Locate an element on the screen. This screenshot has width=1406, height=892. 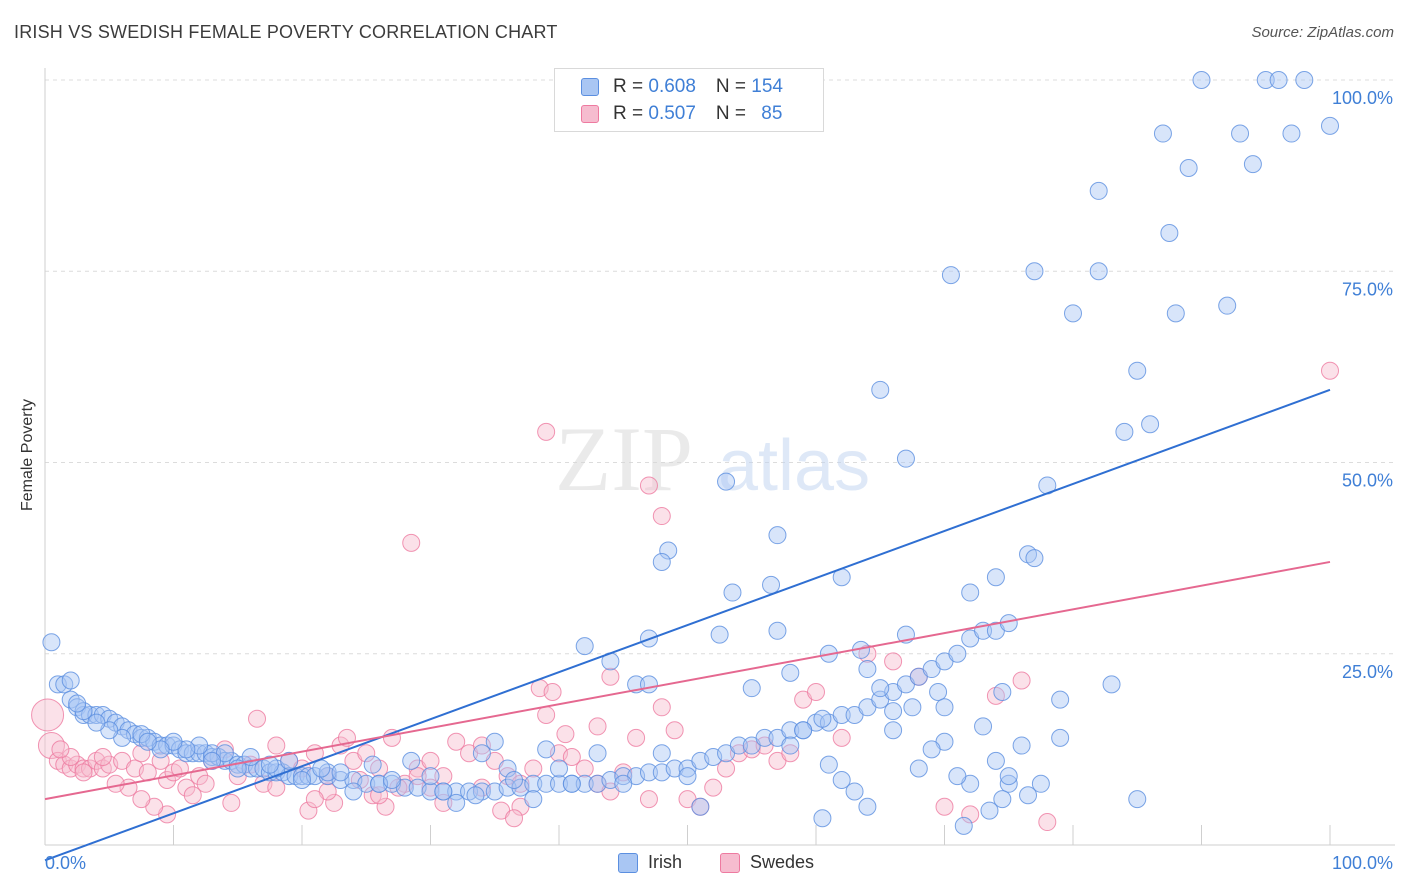
watermark-zip: ZIP is located at coordinates (624, 459).